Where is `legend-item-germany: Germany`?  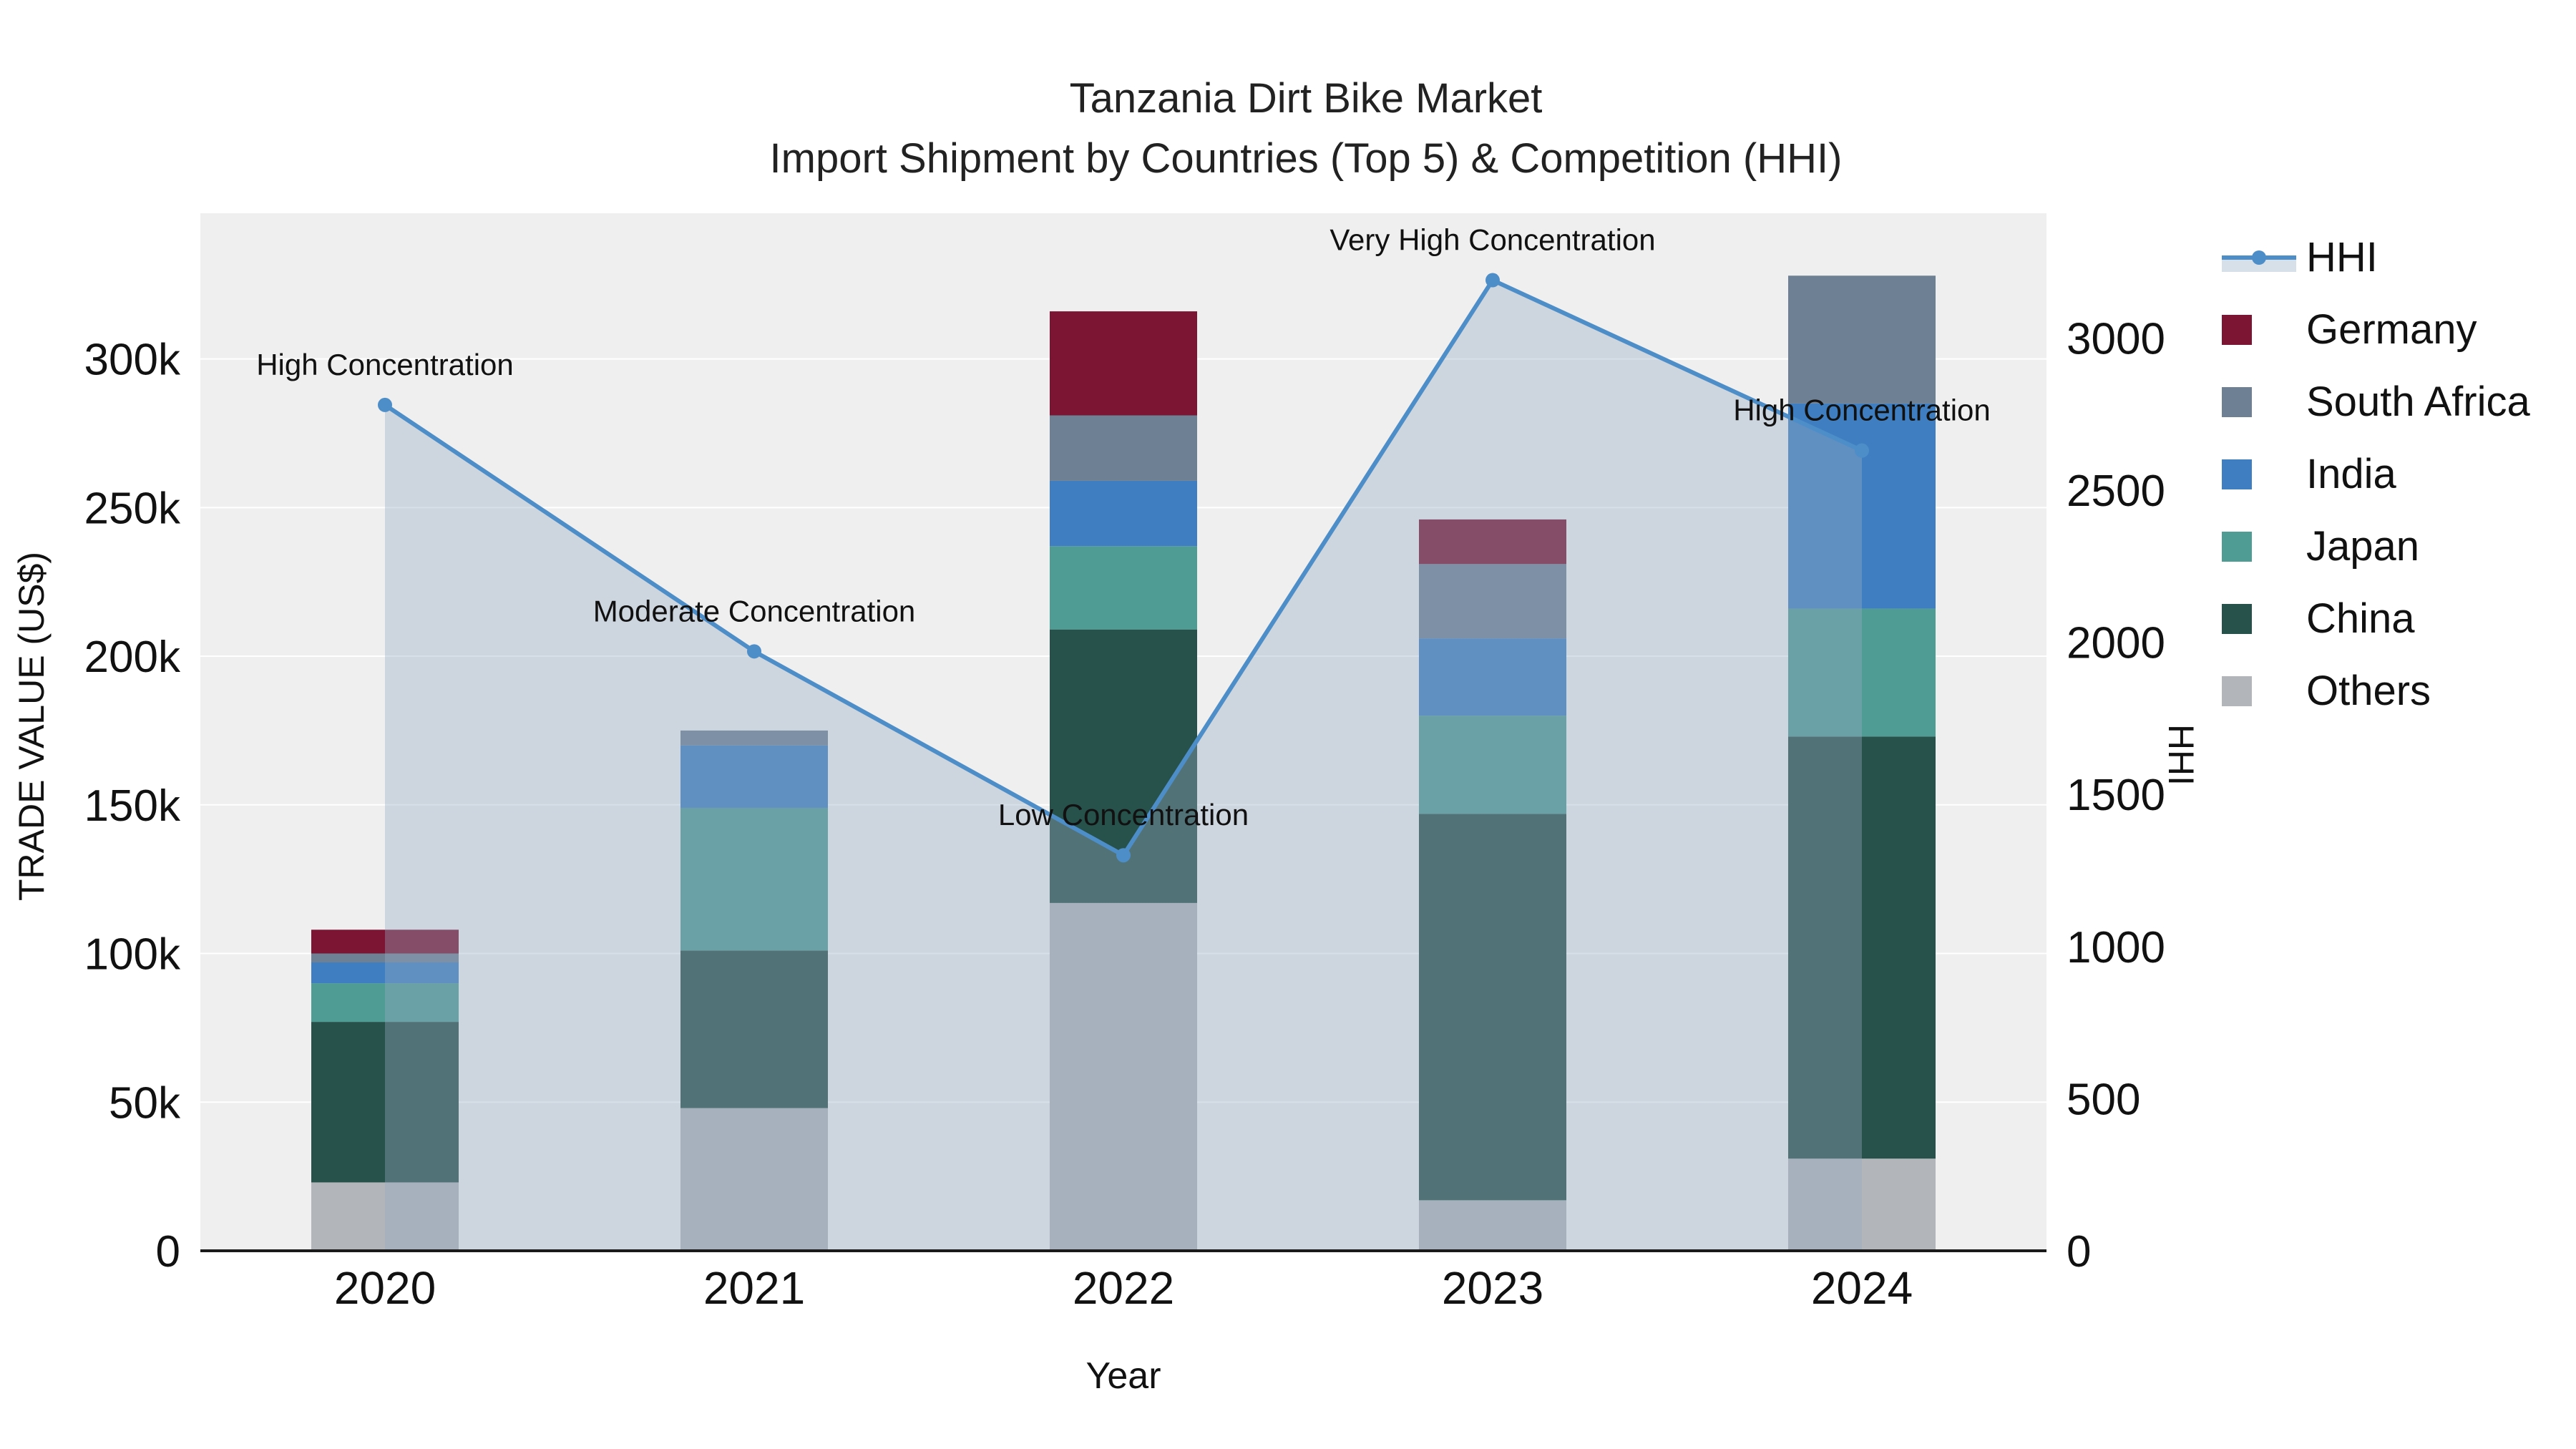 legend-item-germany: Germany is located at coordinates (2376, 329).